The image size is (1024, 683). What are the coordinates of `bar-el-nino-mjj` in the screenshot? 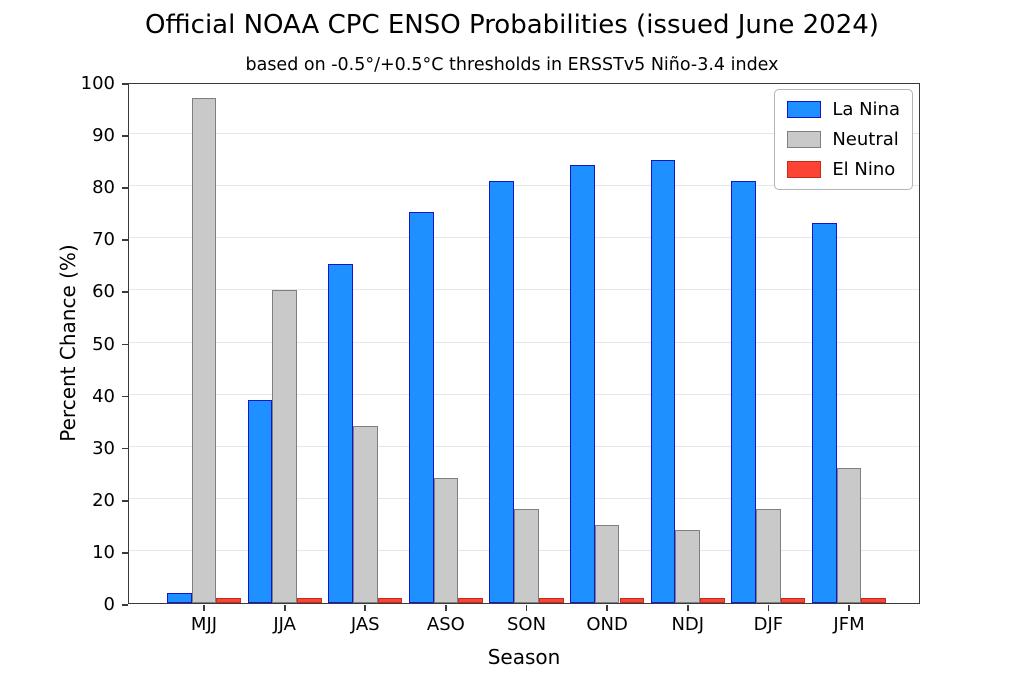 It's located at (229, 600).